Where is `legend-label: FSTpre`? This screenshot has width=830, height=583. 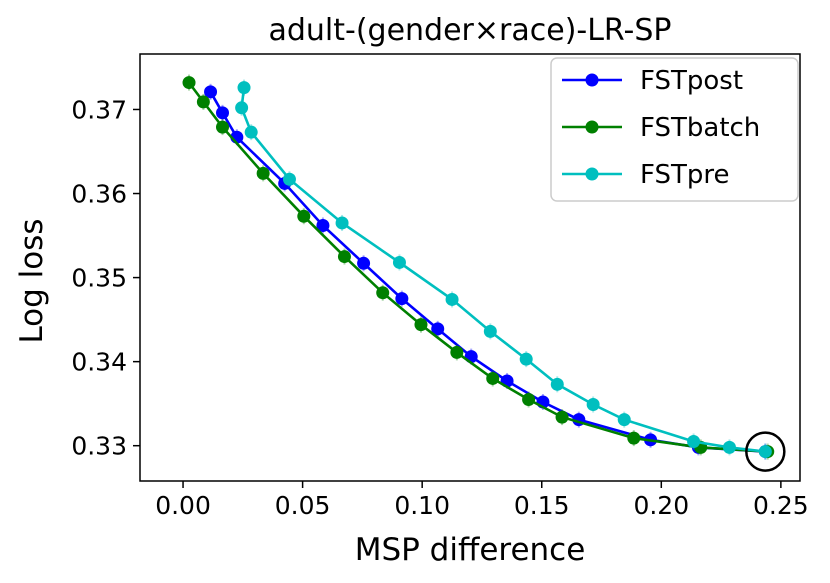
legend-label: FSTpre is located at coordinates (685, 175).